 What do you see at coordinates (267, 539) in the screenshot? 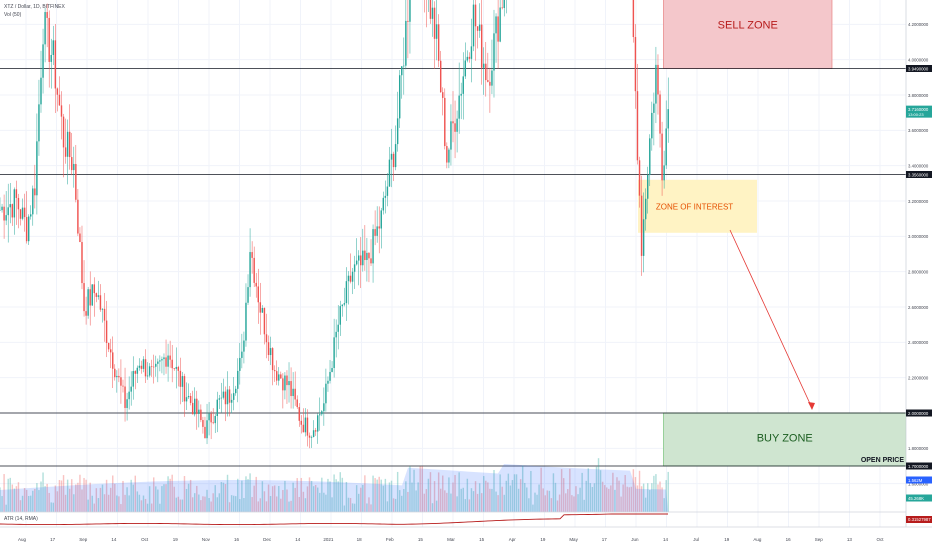
I see `time-tick-label: Dec` at bounding box center [267, 539].